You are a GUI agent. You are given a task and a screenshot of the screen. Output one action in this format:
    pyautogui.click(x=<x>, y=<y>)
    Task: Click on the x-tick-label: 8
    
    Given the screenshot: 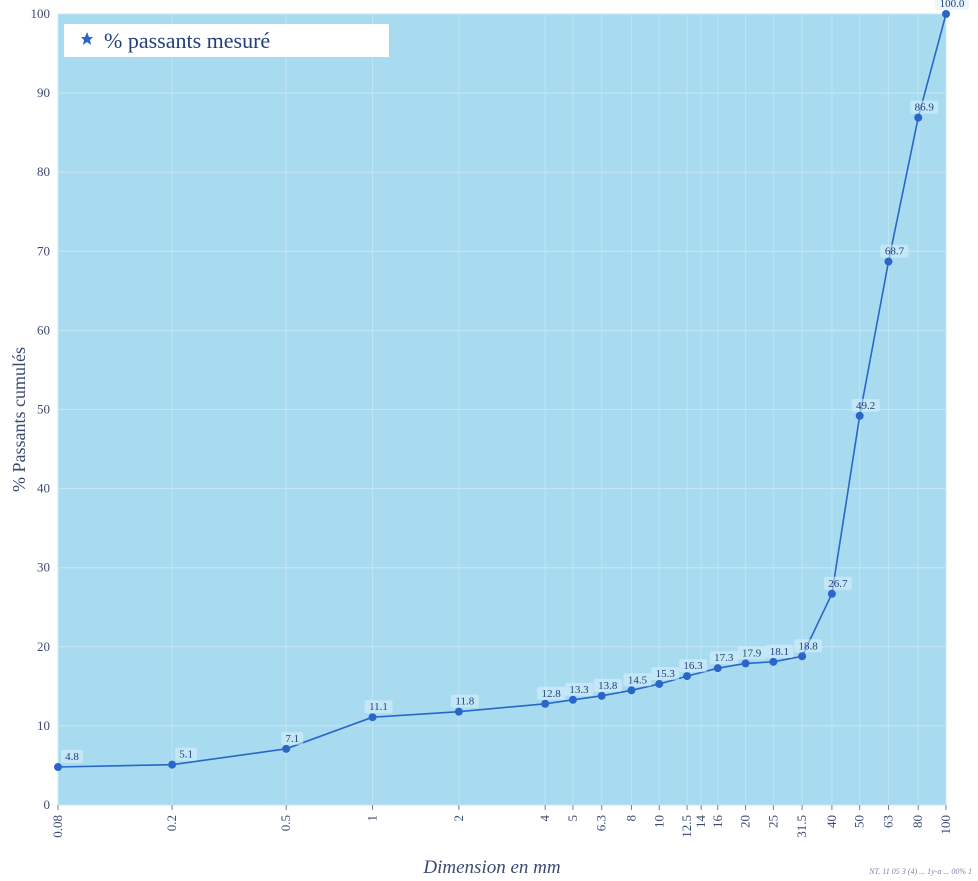 What is the action you would take?
    pyautogui.click(x=630, y=818)
    